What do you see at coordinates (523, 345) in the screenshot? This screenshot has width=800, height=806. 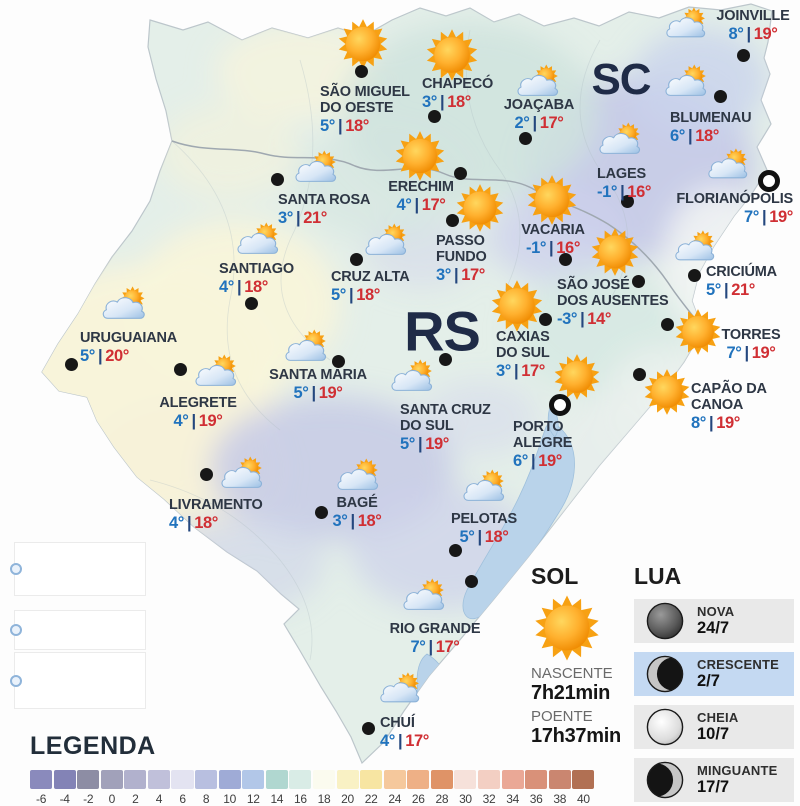 I see `city-name: CAXIAS DO SUL` at bounding box center [523, 345].